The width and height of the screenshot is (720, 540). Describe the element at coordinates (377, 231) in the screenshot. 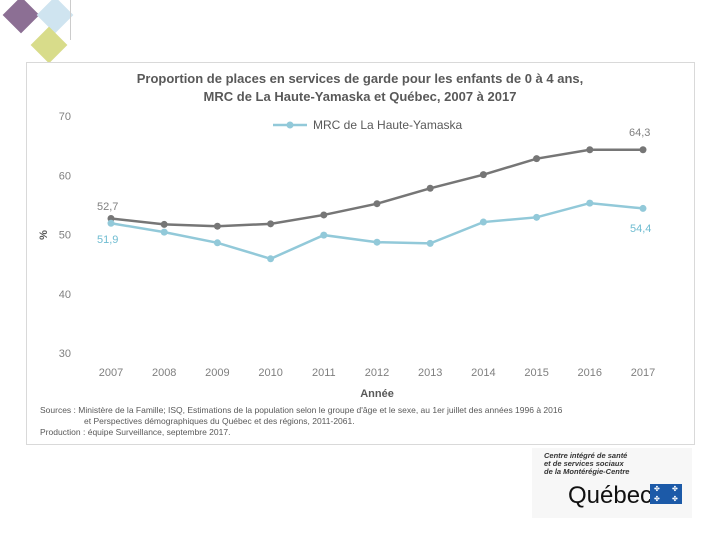

I see `series-line-mrc` at that location.